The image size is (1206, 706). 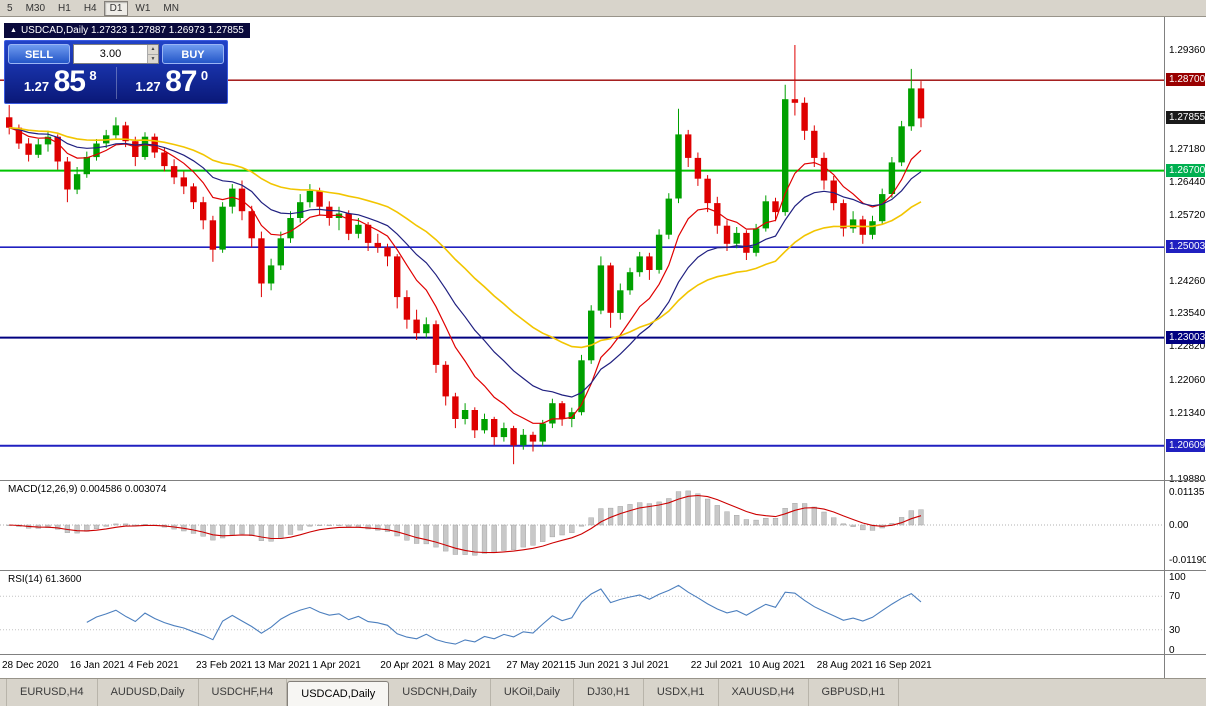 I want to click on chart-tab-USDCHF-H4: USDCHF,H4, so click(x=243, y=692).